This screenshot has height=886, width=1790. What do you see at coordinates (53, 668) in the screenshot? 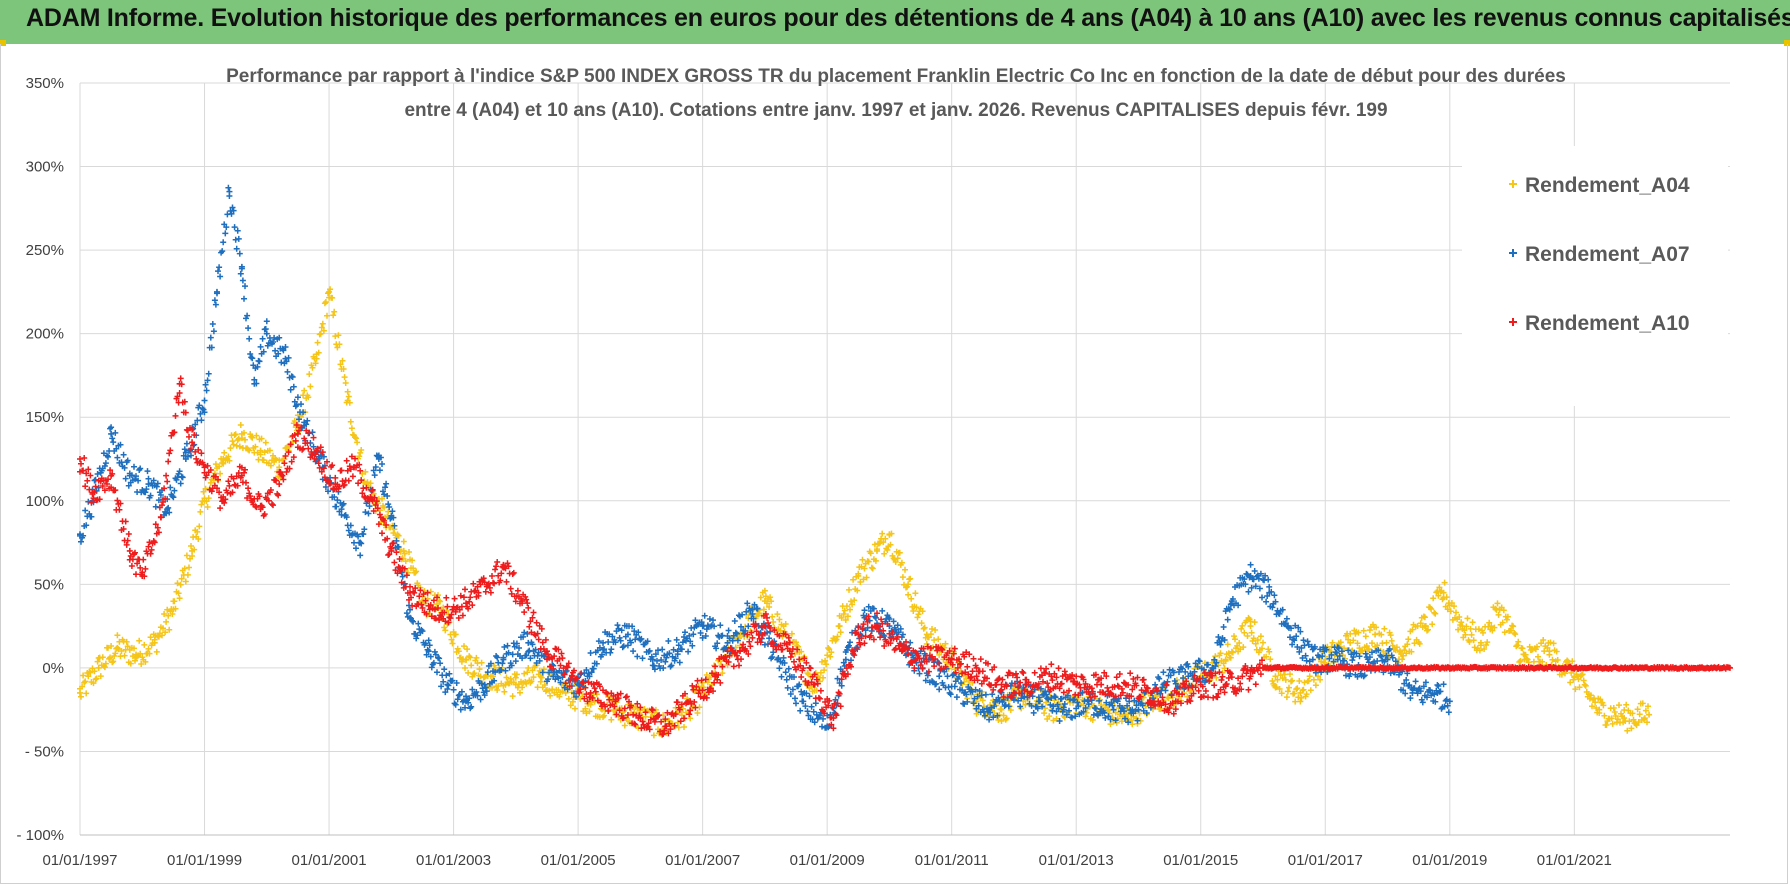
I see `y-tick-label: 0%` at bounding box center [53, 668].